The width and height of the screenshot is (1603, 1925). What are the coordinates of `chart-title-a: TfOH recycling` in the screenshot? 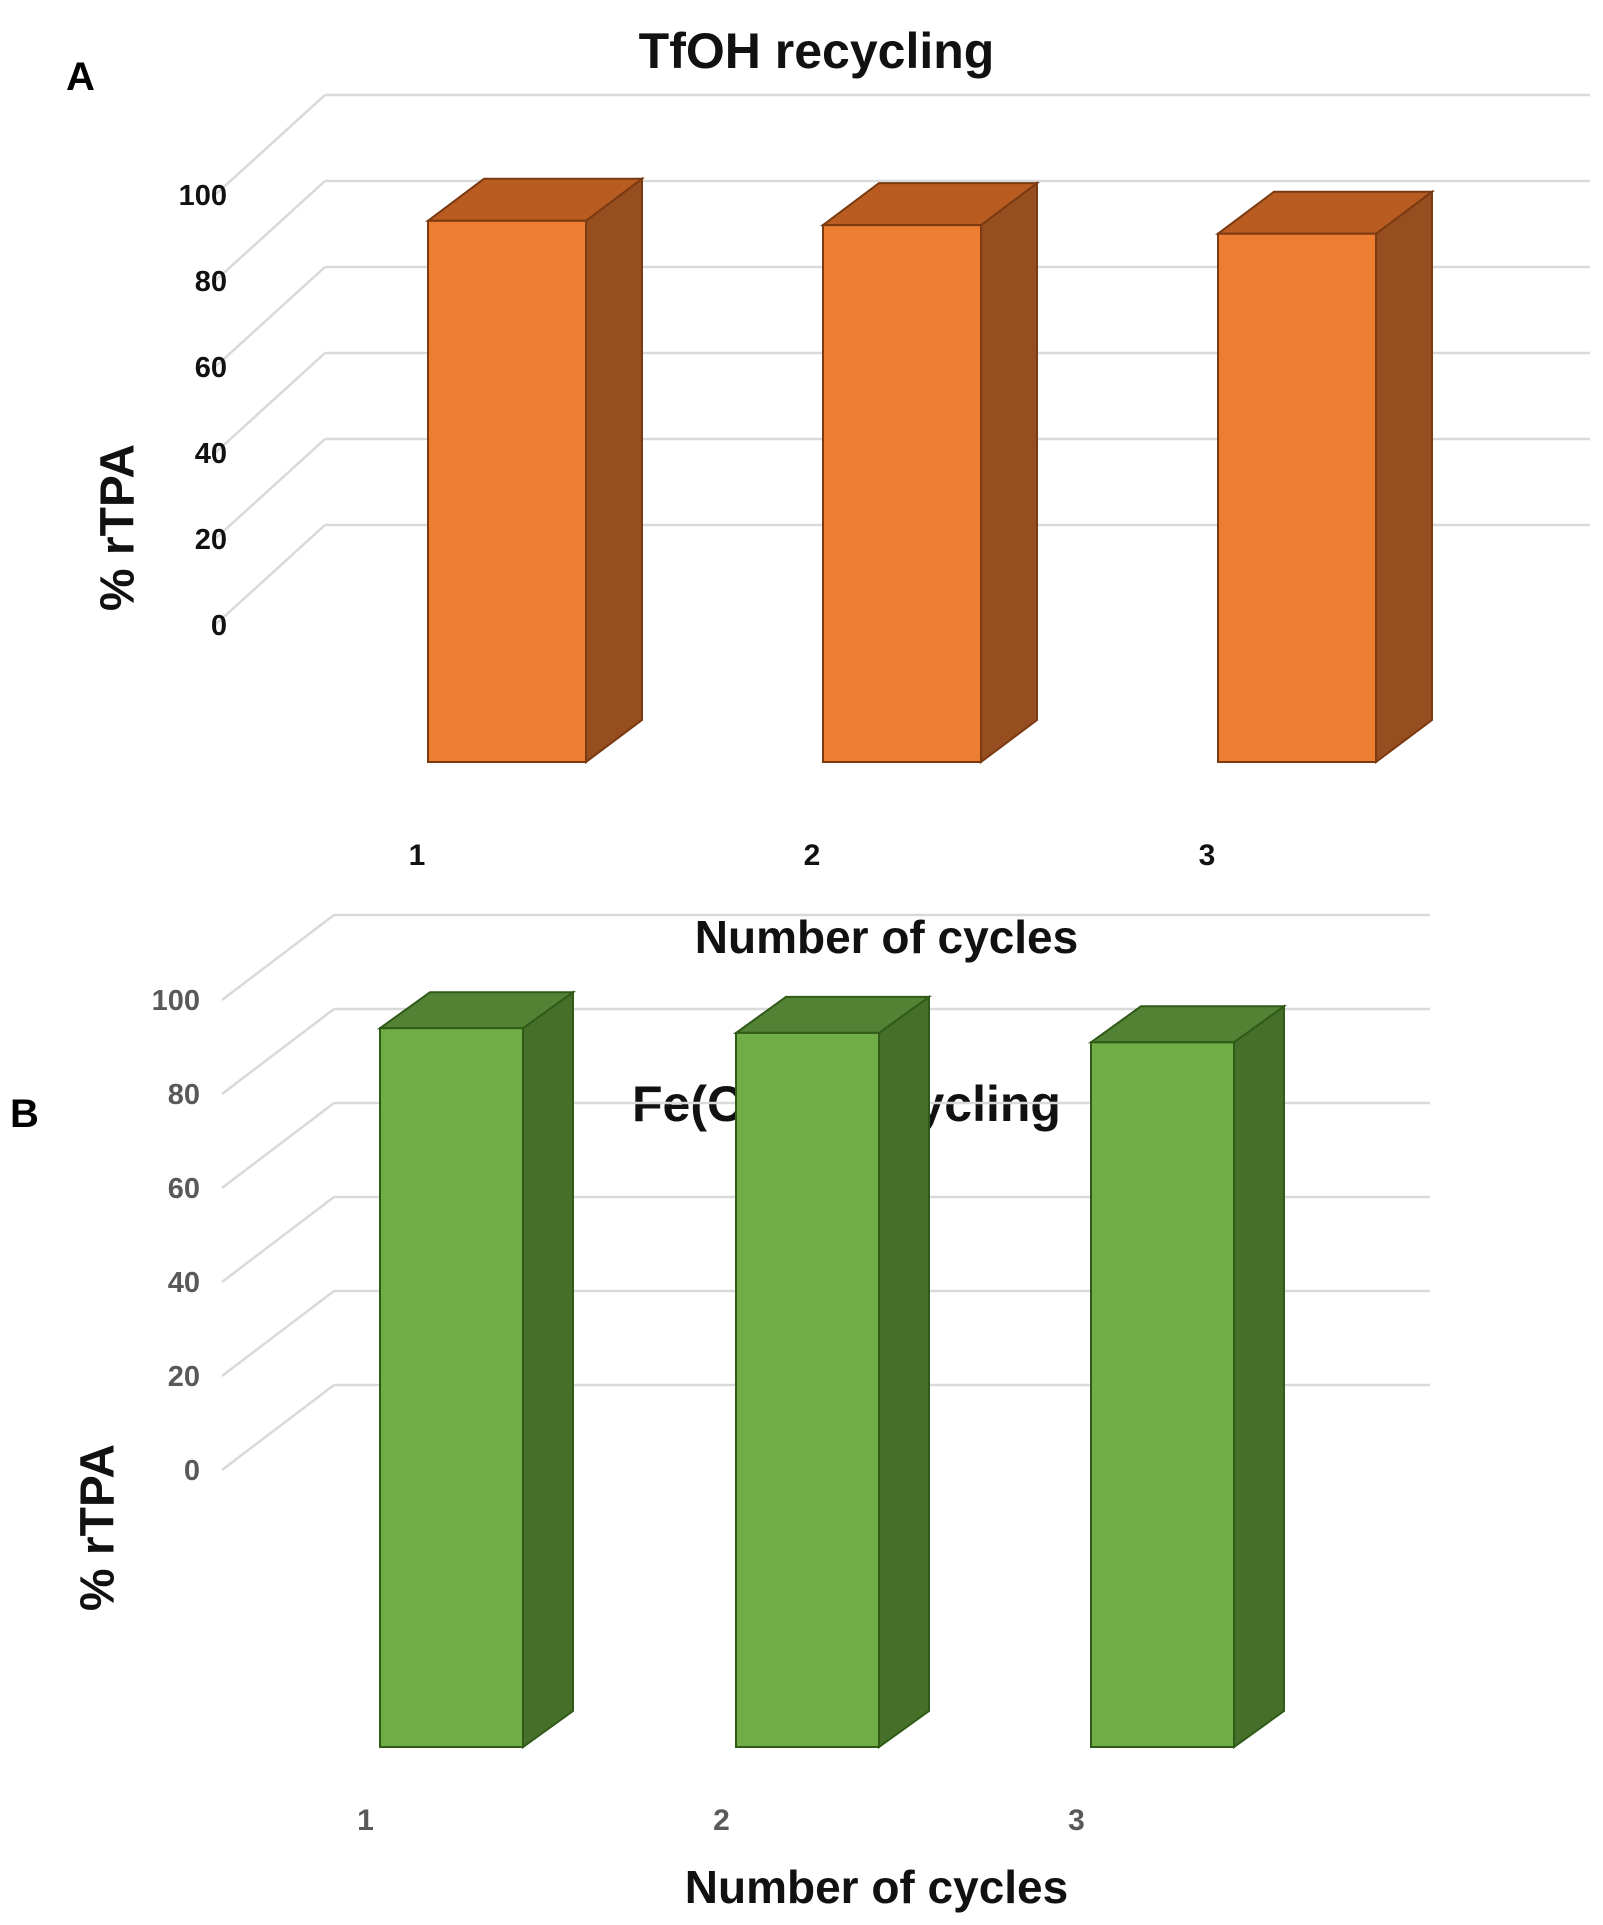 It's located at (816, 51).